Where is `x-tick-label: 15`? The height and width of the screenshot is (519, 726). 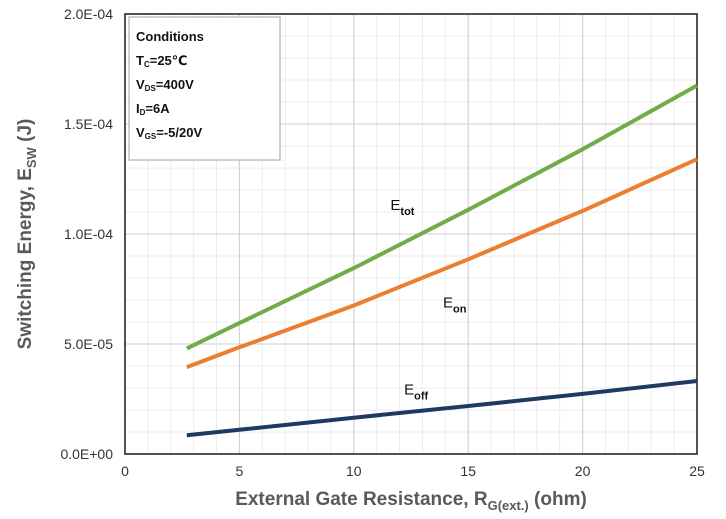
x-tick-label: 15 is located at coordinates (468, 471).